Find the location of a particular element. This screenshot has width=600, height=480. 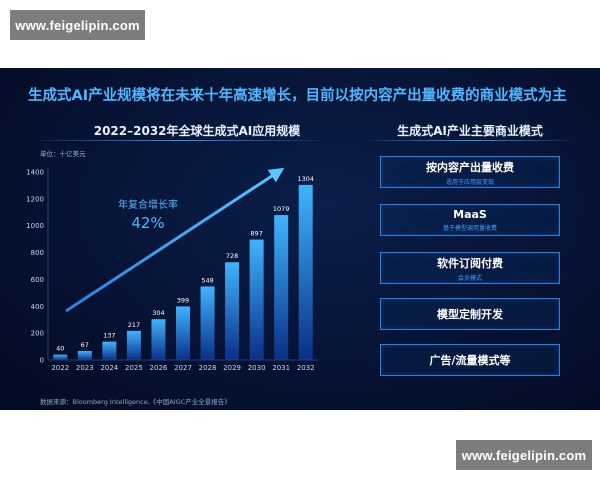

bar-2024 is located at coordinates (109, 350).